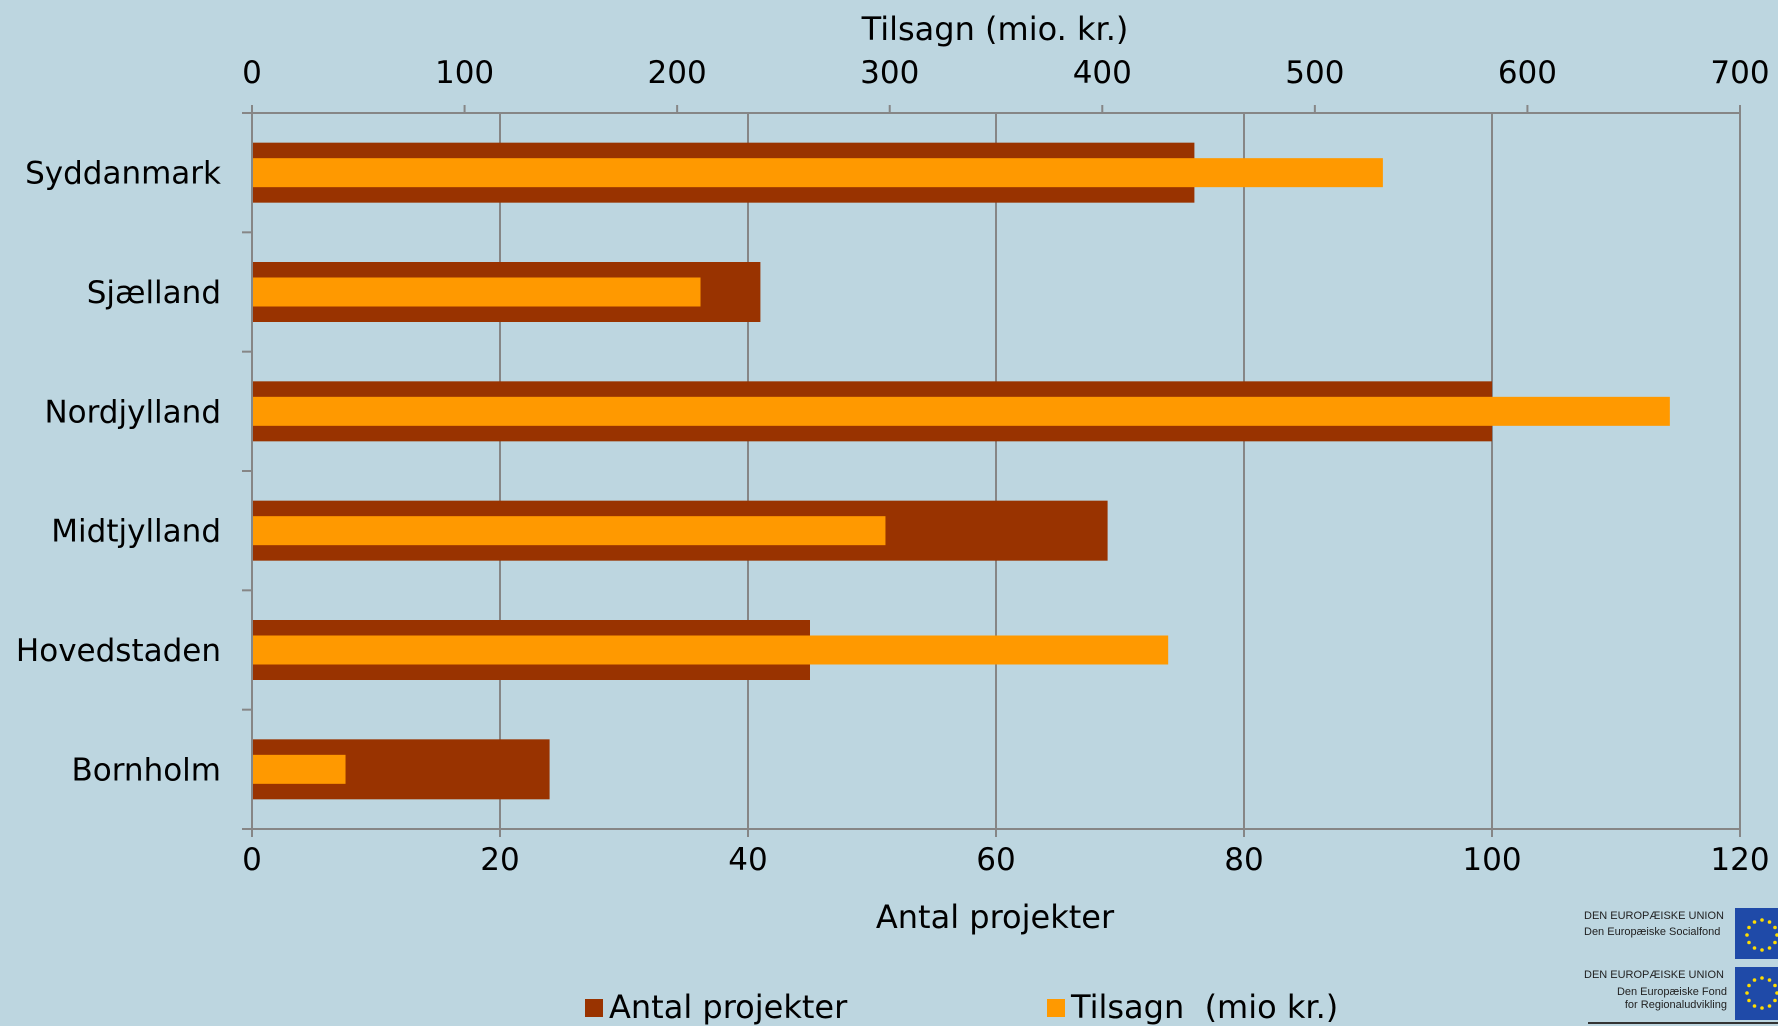 The width and height of the screenshot is (1778, 1026). I want to click on category-label: Nordjylland, so click(132, 412).